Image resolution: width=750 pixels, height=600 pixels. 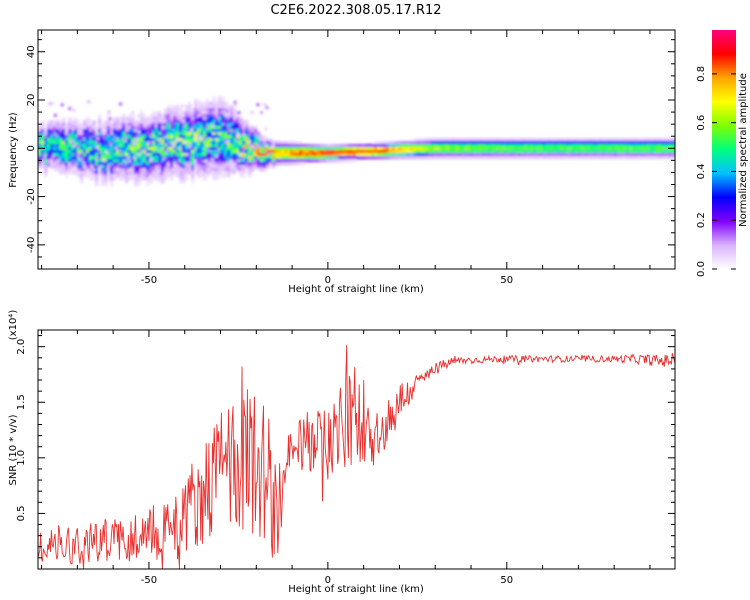 I want to click on snr-y-axis-label: SNR (10 * v/v), so click(x=13, y=449).